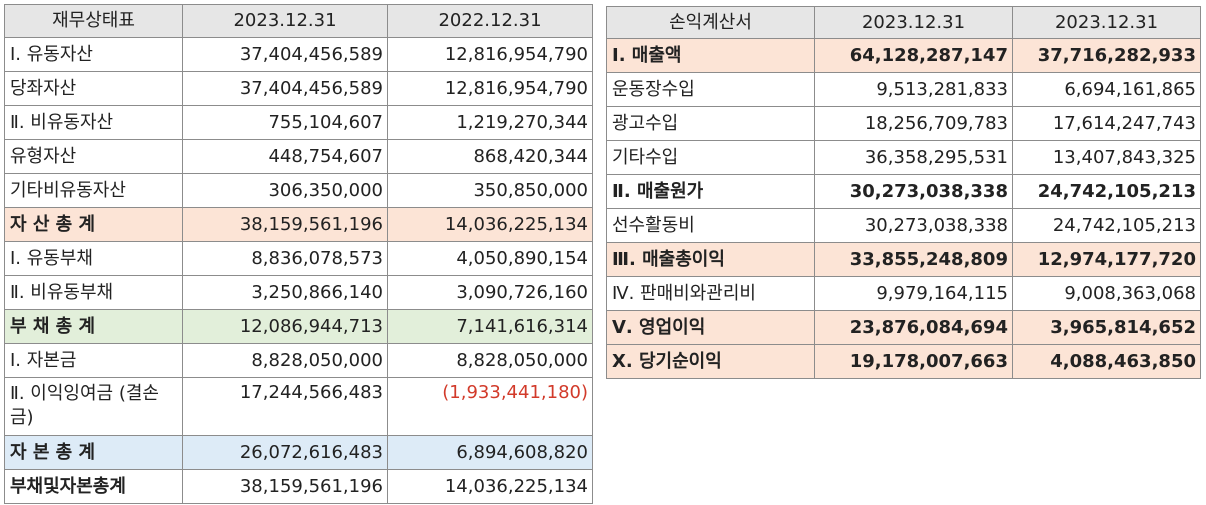  Describe the element at coordinates (93, 122) in the screenshot. I see `row-label: Ⅱ. 비유동자산` at that location.